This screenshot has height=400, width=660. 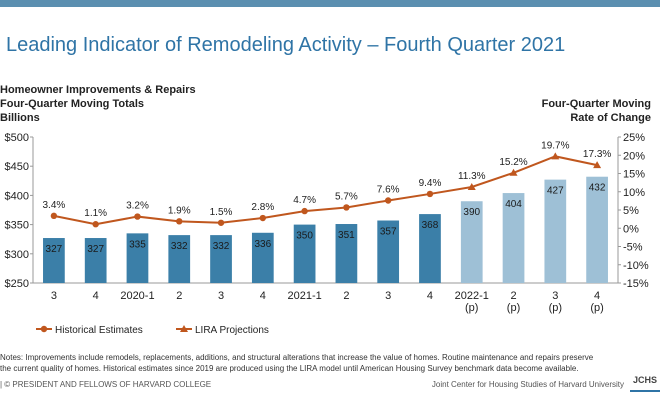 What do you see at coordinates (137, 244) in the screenshot?
I see `bar-value-label: 335` at bounding box center [137, 244].